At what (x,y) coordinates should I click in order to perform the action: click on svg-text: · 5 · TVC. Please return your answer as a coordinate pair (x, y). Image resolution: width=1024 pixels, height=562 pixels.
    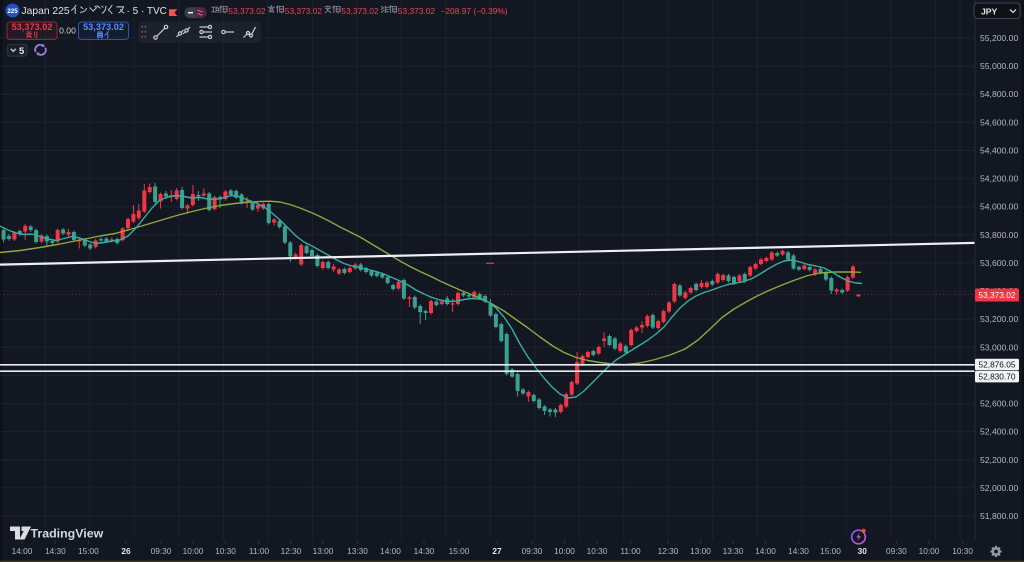
    Looking at the image, I should click on (147, 11).